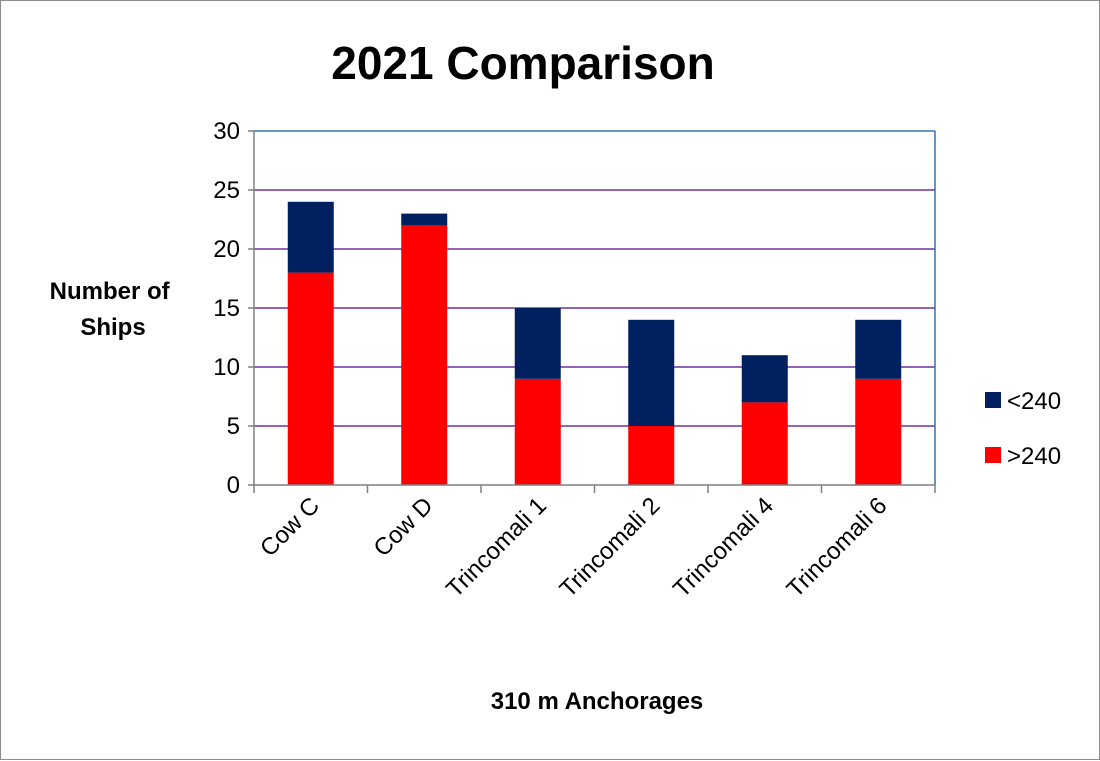  I want to click on x-tick-label: Cow D, so click(403, 527).